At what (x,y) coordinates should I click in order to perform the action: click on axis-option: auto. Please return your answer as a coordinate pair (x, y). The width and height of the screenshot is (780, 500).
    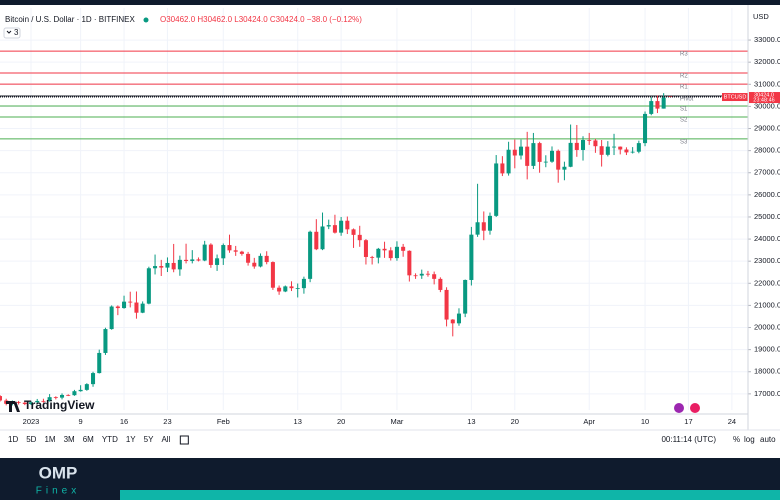
    Looking at the image, I should click on (768, 439).